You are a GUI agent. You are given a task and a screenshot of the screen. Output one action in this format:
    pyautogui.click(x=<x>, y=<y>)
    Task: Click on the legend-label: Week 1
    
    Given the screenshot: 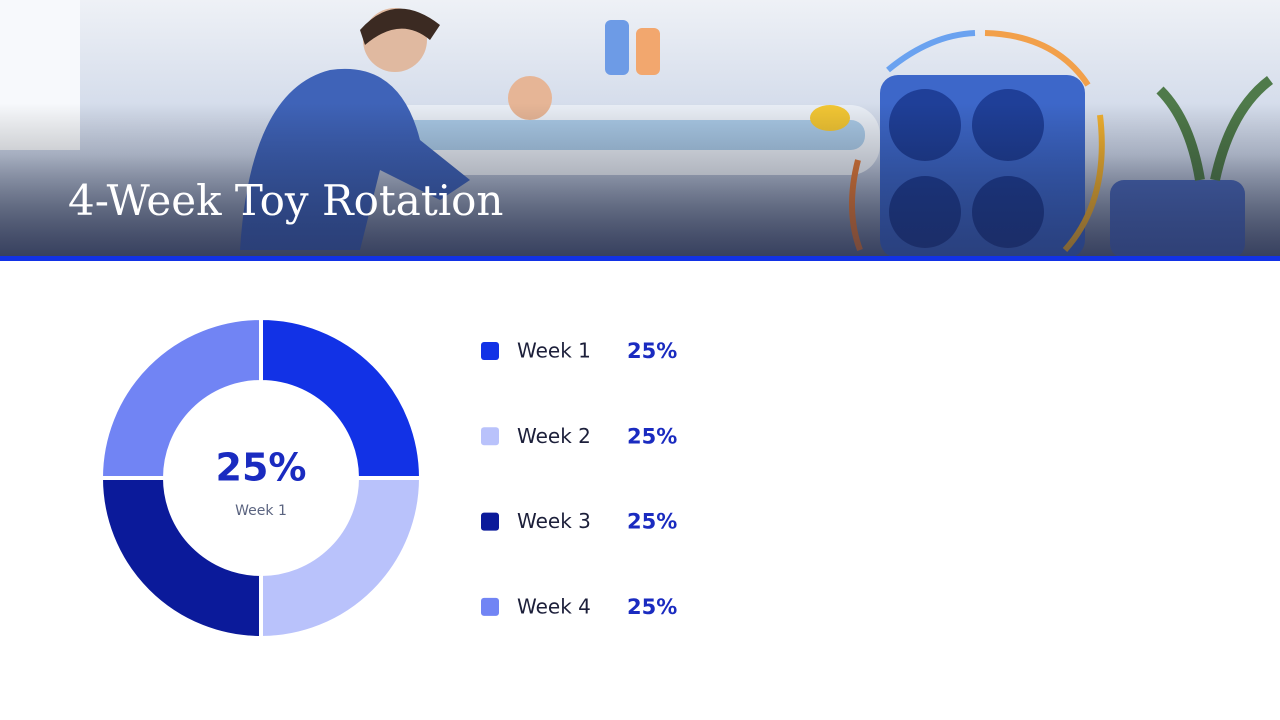 What is the action you would take?
    pyautogui.click(x=554, y=351)
    